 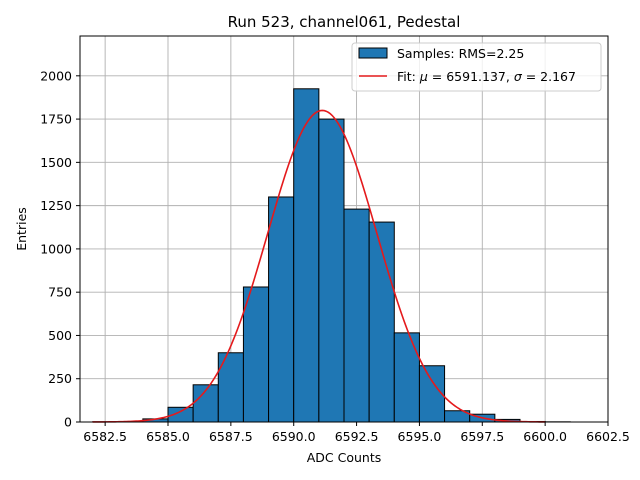 What do you see at coordinates (373, 53) in the screenshot?
I see `legend-samples-patch` at bounding box center [373, 53].